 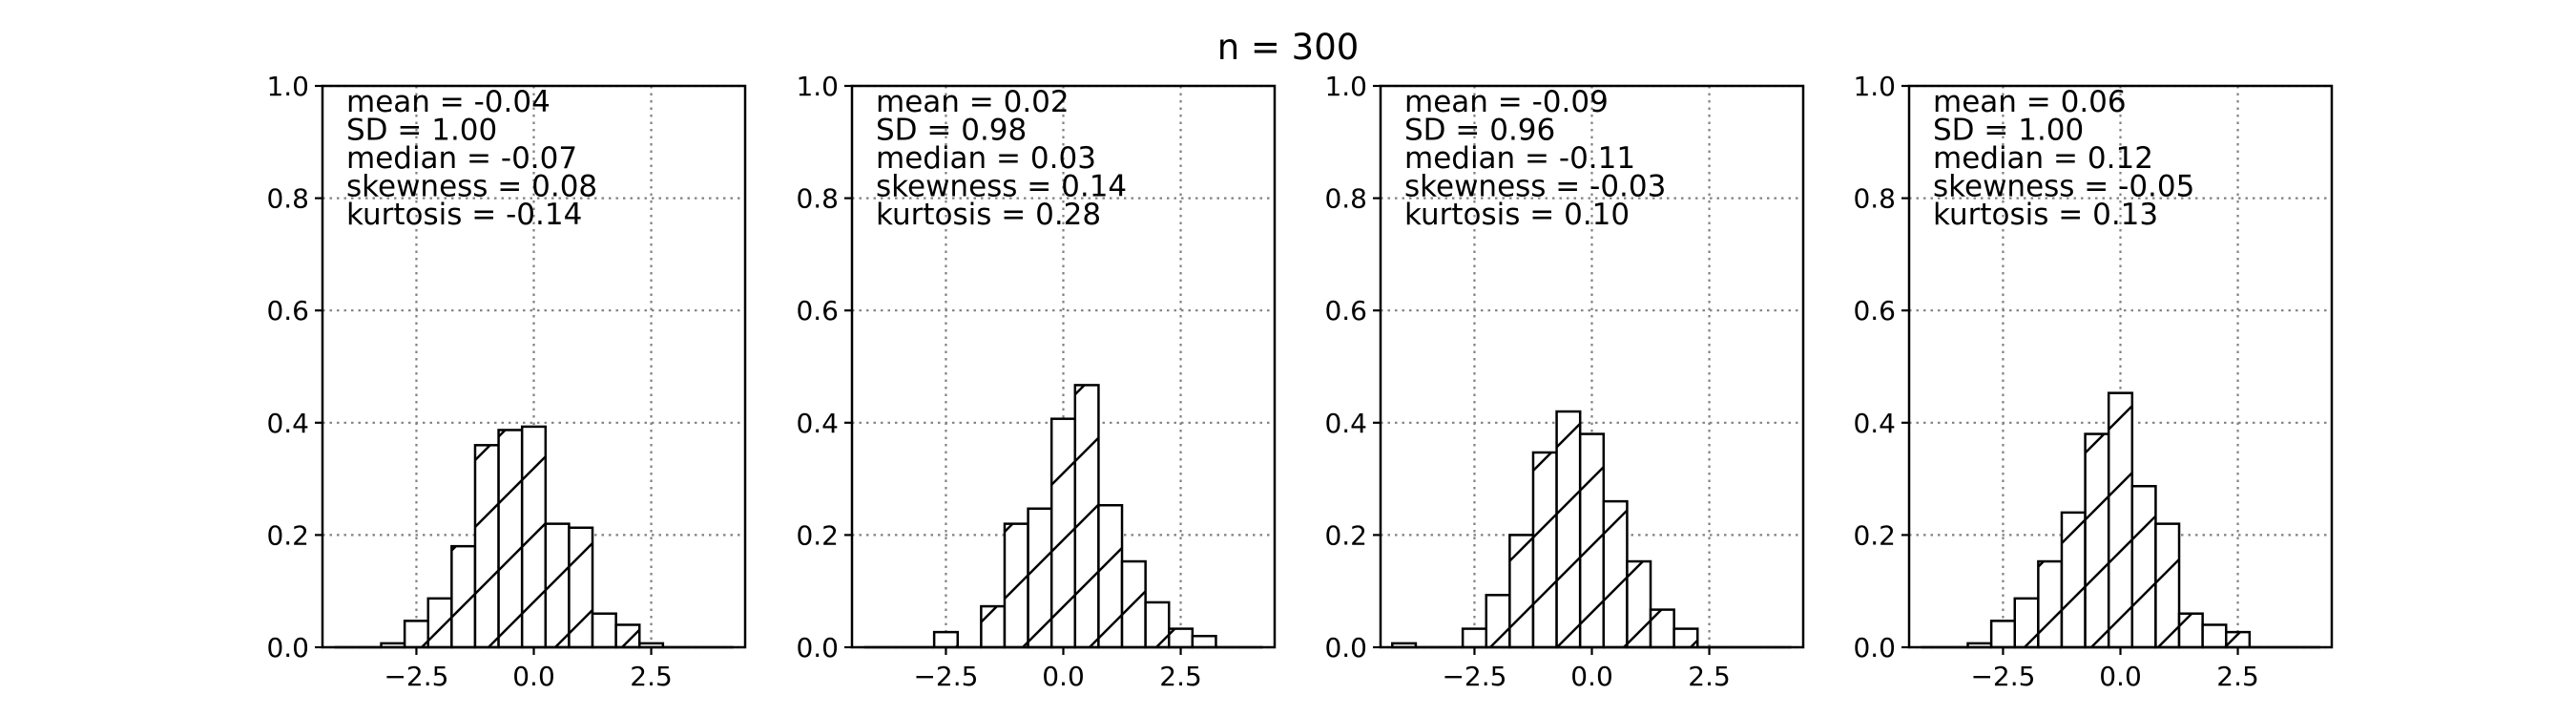 What do you see at coordinates (421, 131) in the screenshot?
I see `stats-line: SD = 1.00` at bounding box center [421, 131].